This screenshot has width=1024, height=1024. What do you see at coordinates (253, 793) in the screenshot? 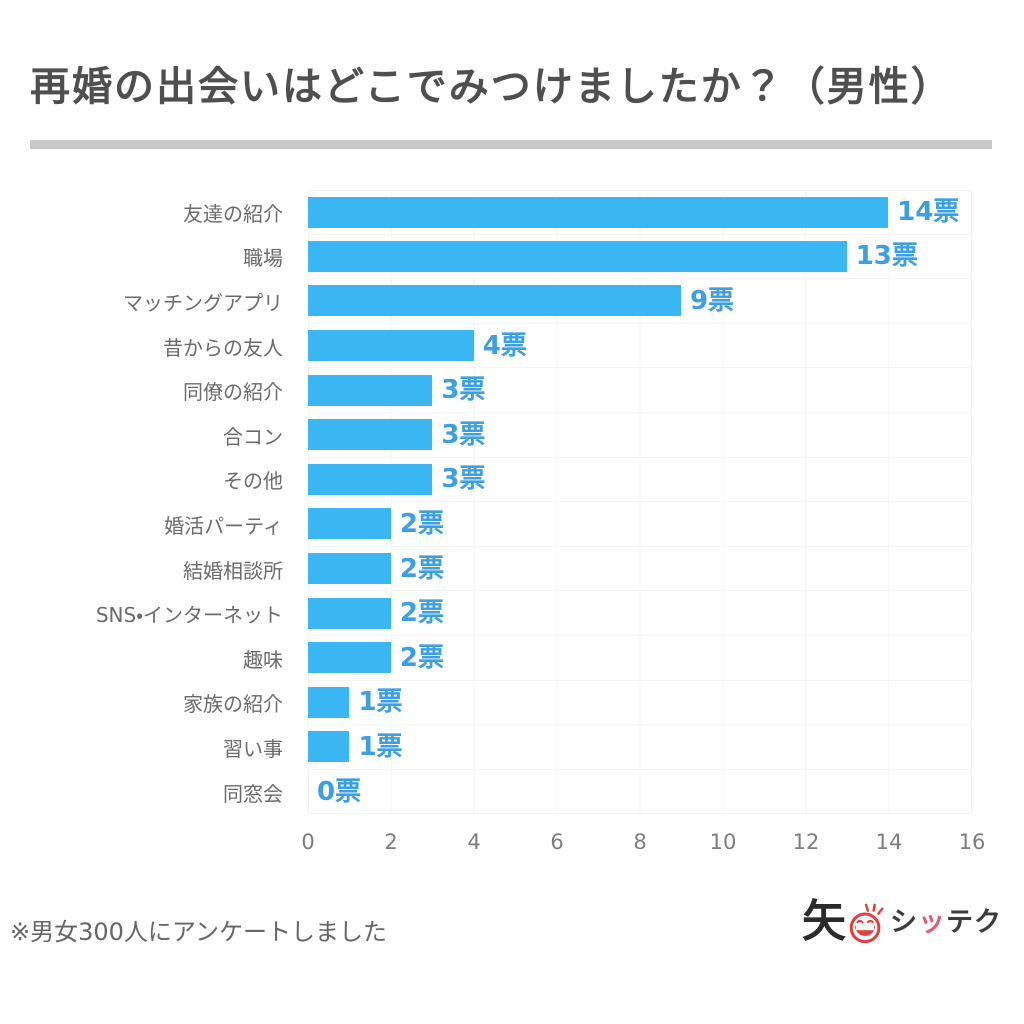
I see `category-label: 同窓会` at bounding box center [253, 793].